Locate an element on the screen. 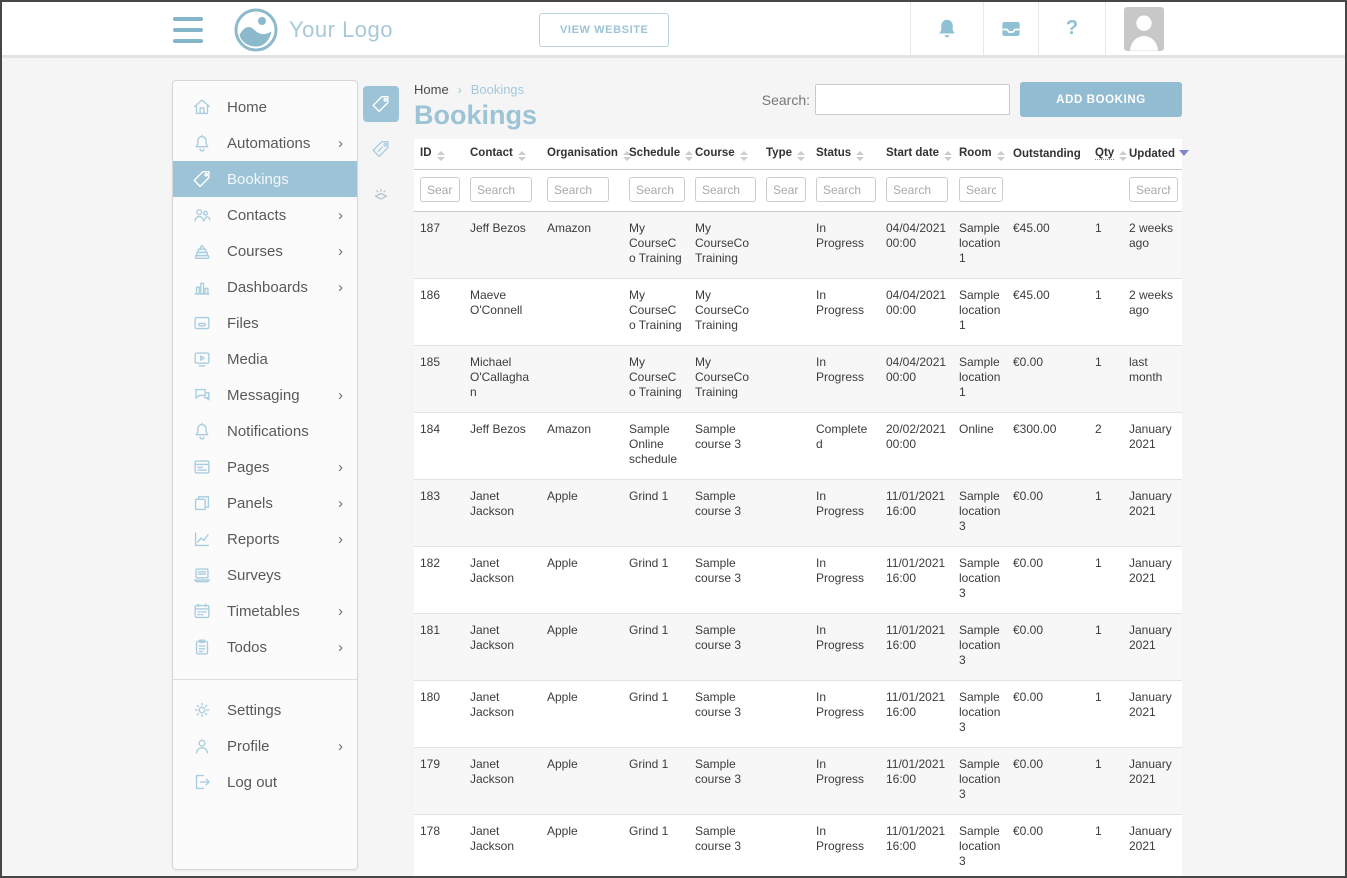  sidebar-item-reports: Reports › is located at coordinates (265, 539).